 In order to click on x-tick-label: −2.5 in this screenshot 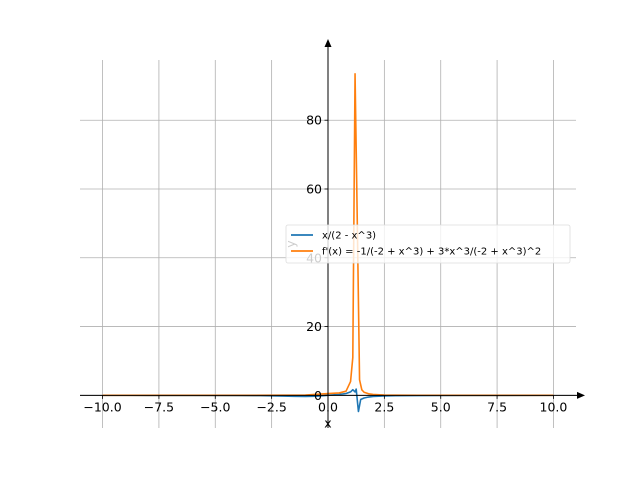, I will do `click(271, 406)`.